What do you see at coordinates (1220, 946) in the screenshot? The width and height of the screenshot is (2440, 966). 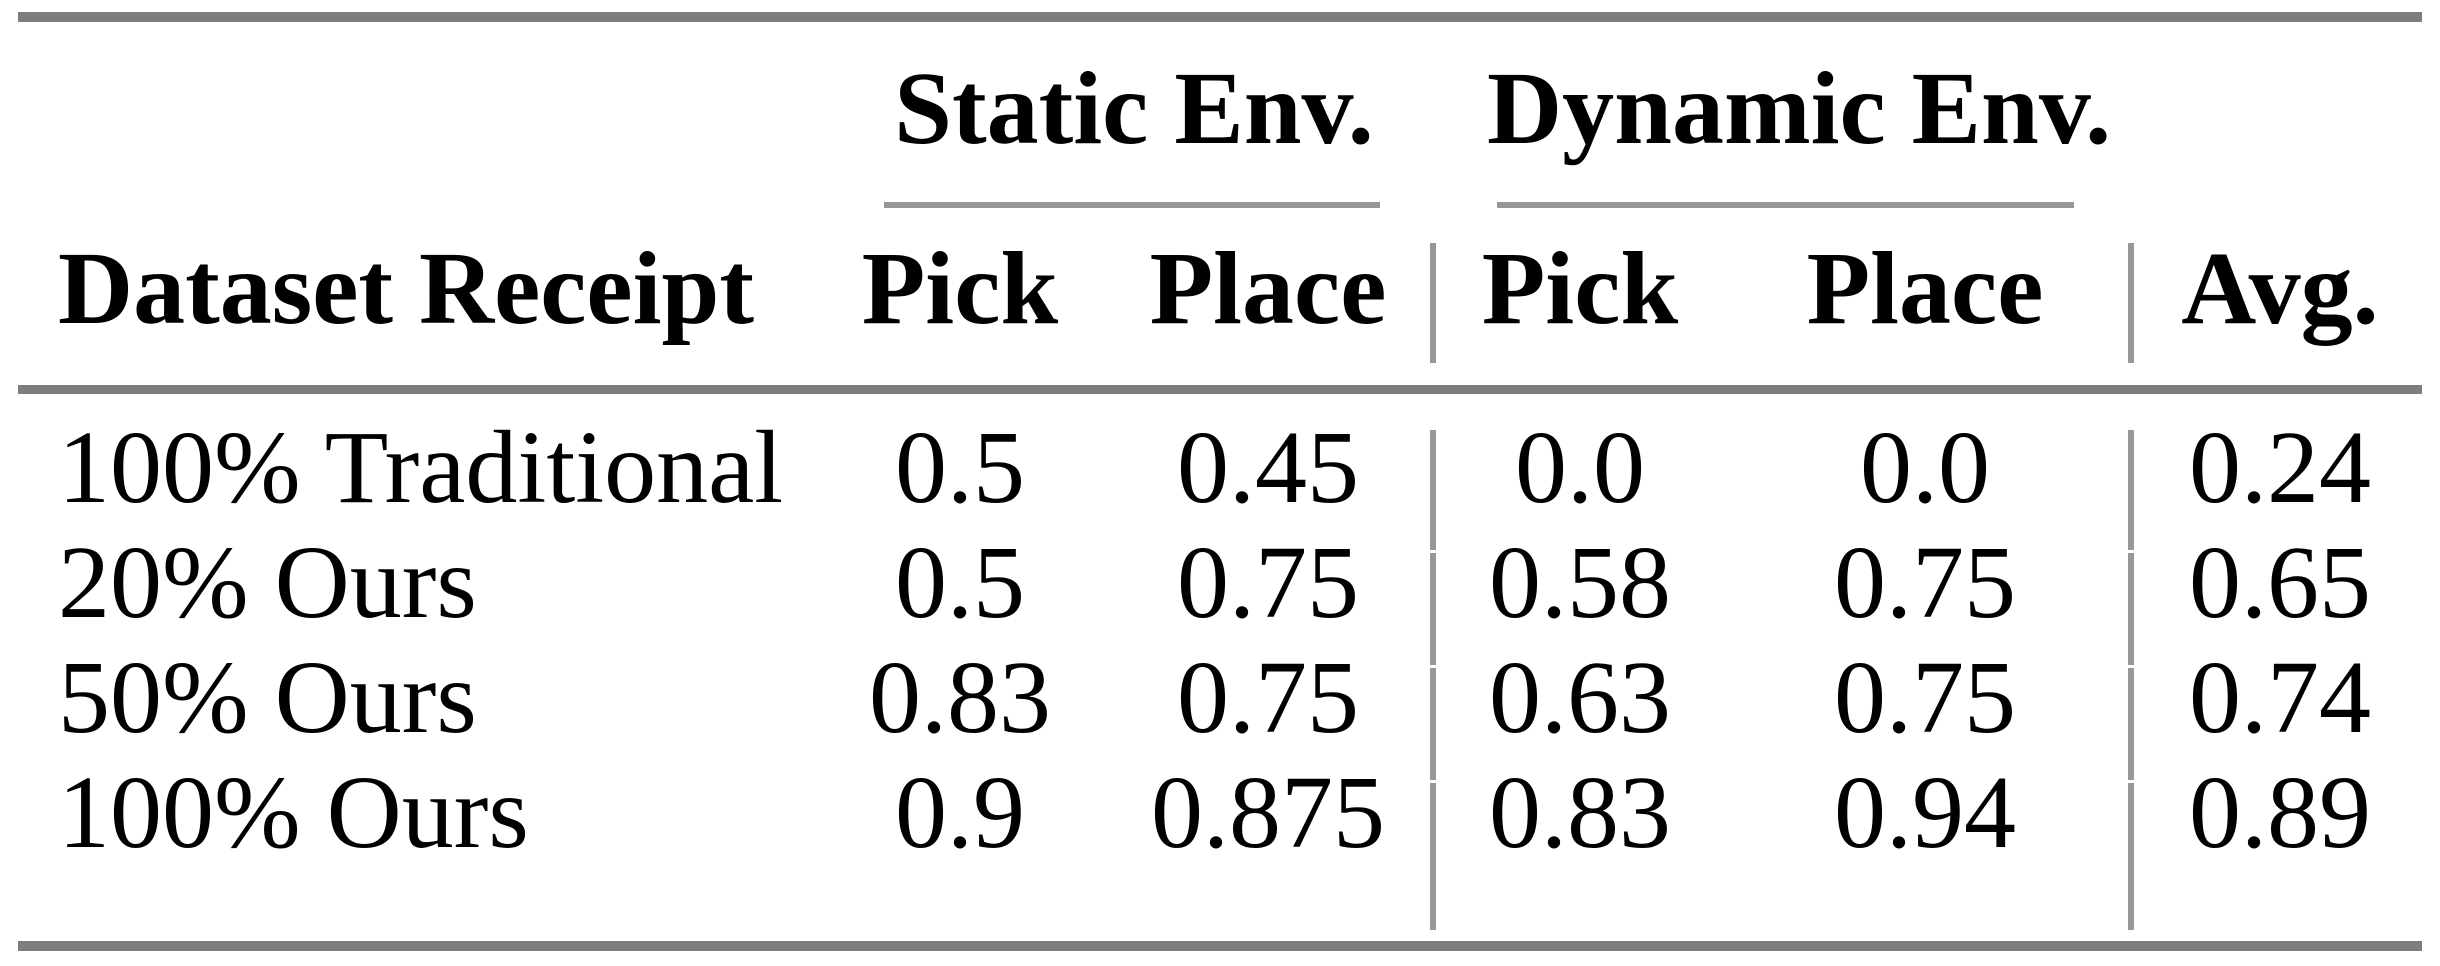 I see `bottom-rule` at bounding box center [1220, 946].